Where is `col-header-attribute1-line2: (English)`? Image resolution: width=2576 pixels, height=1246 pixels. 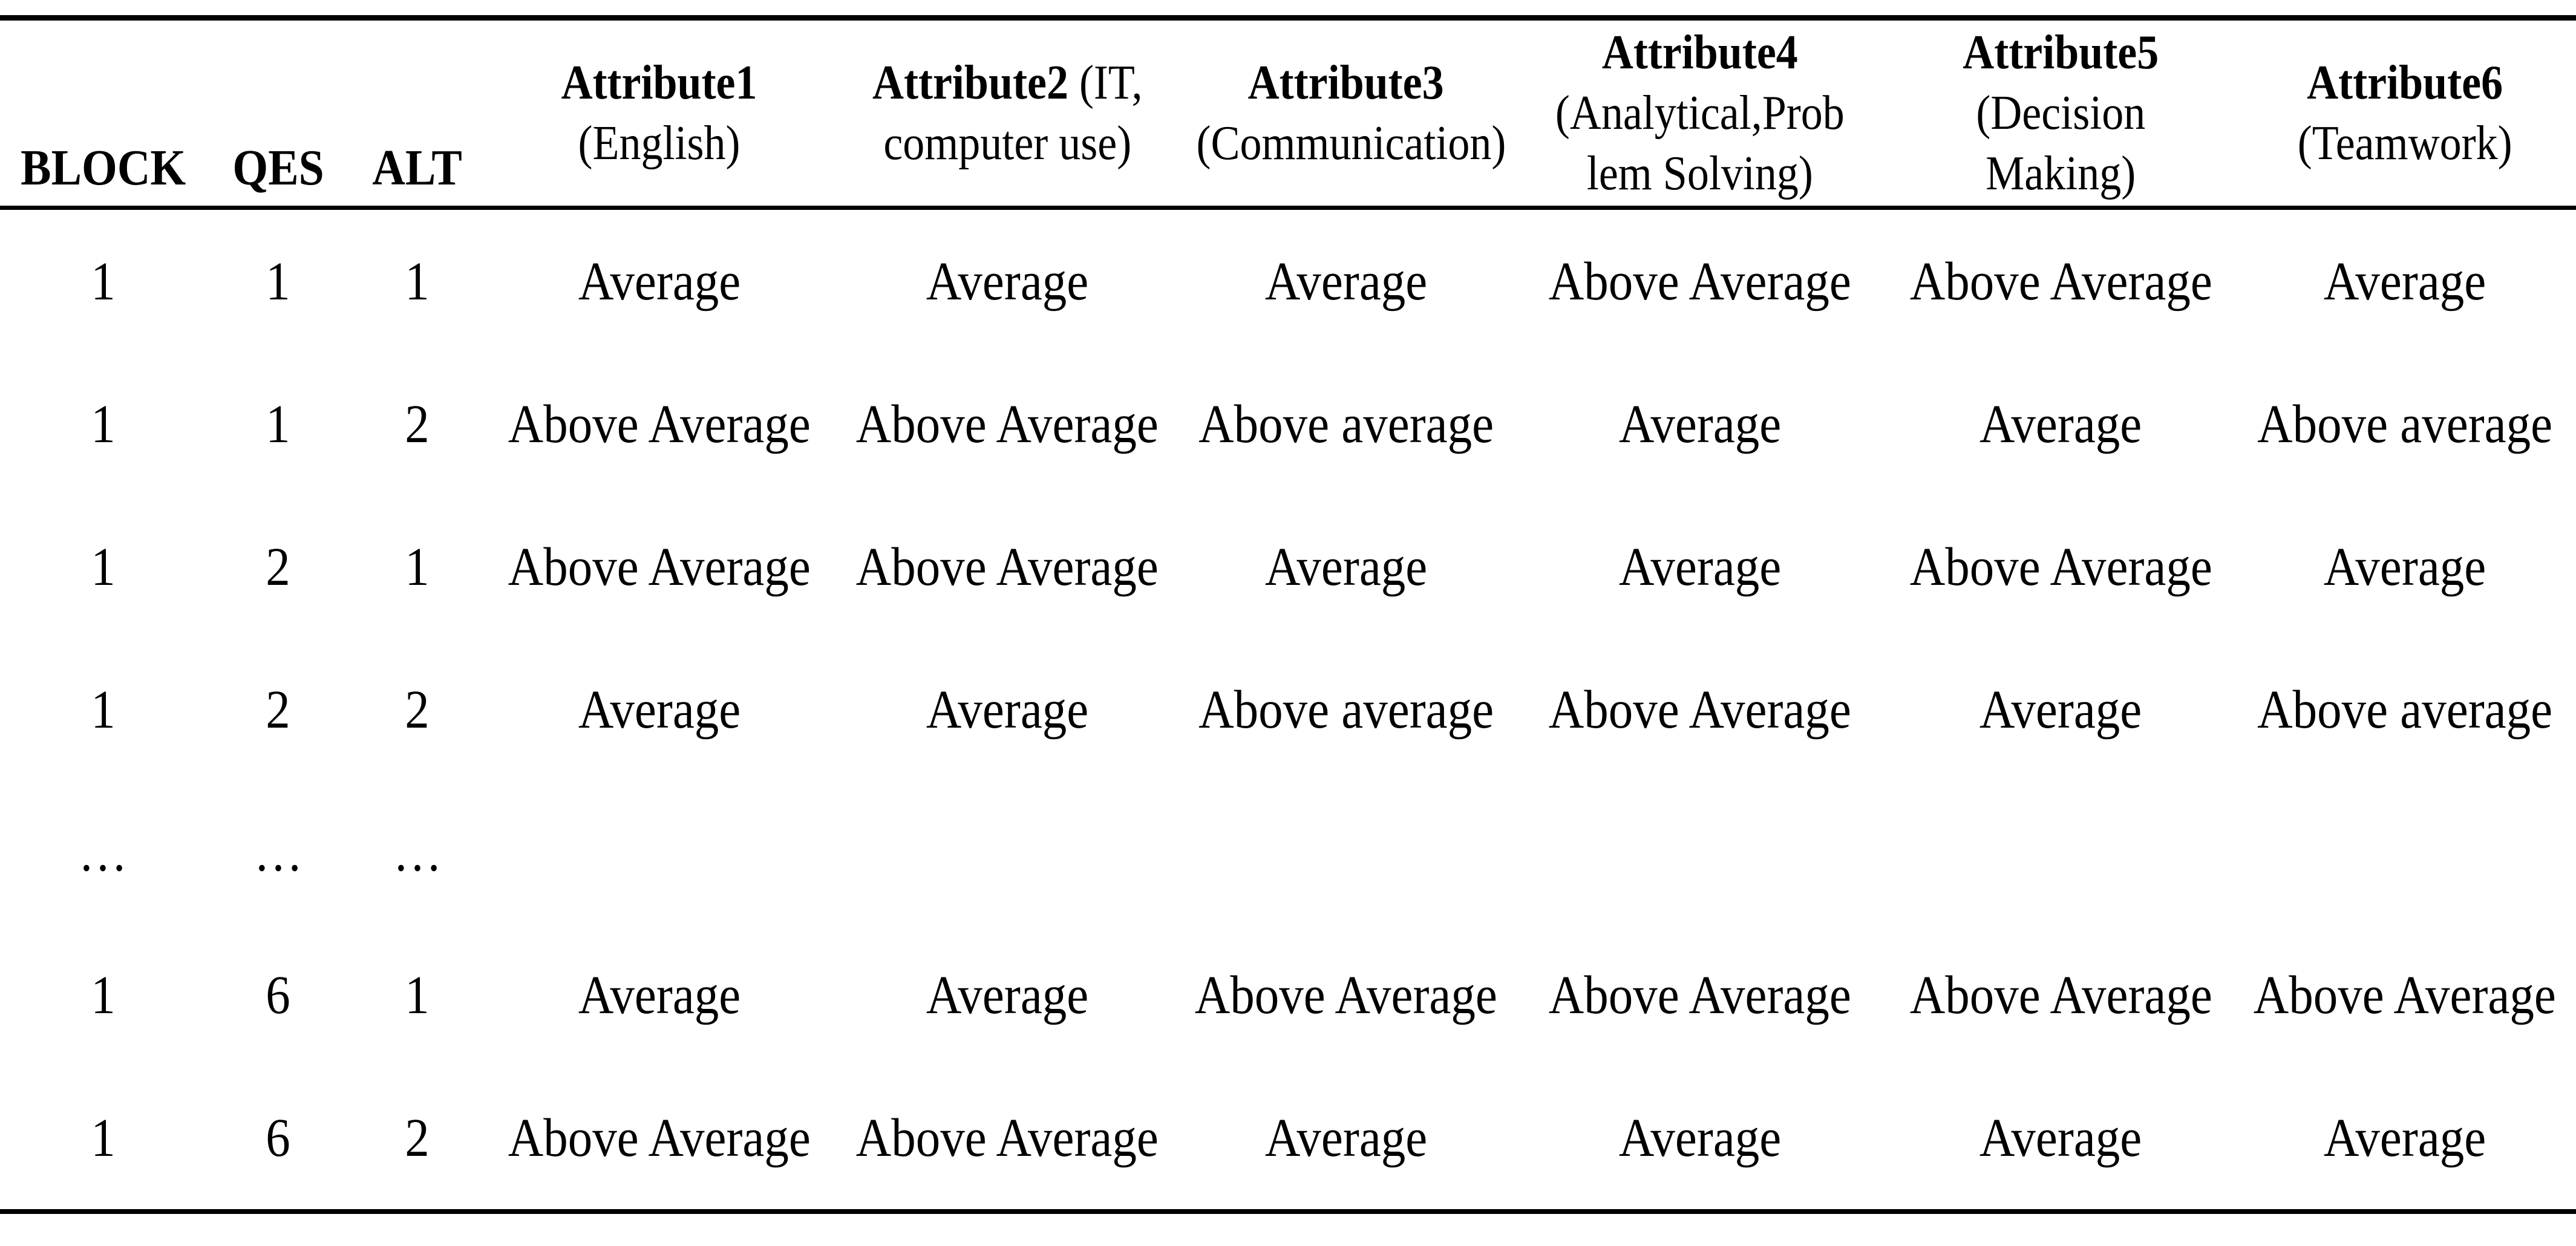 col-header-attribute1-line2: (English) is located at coordinates (659, 143).